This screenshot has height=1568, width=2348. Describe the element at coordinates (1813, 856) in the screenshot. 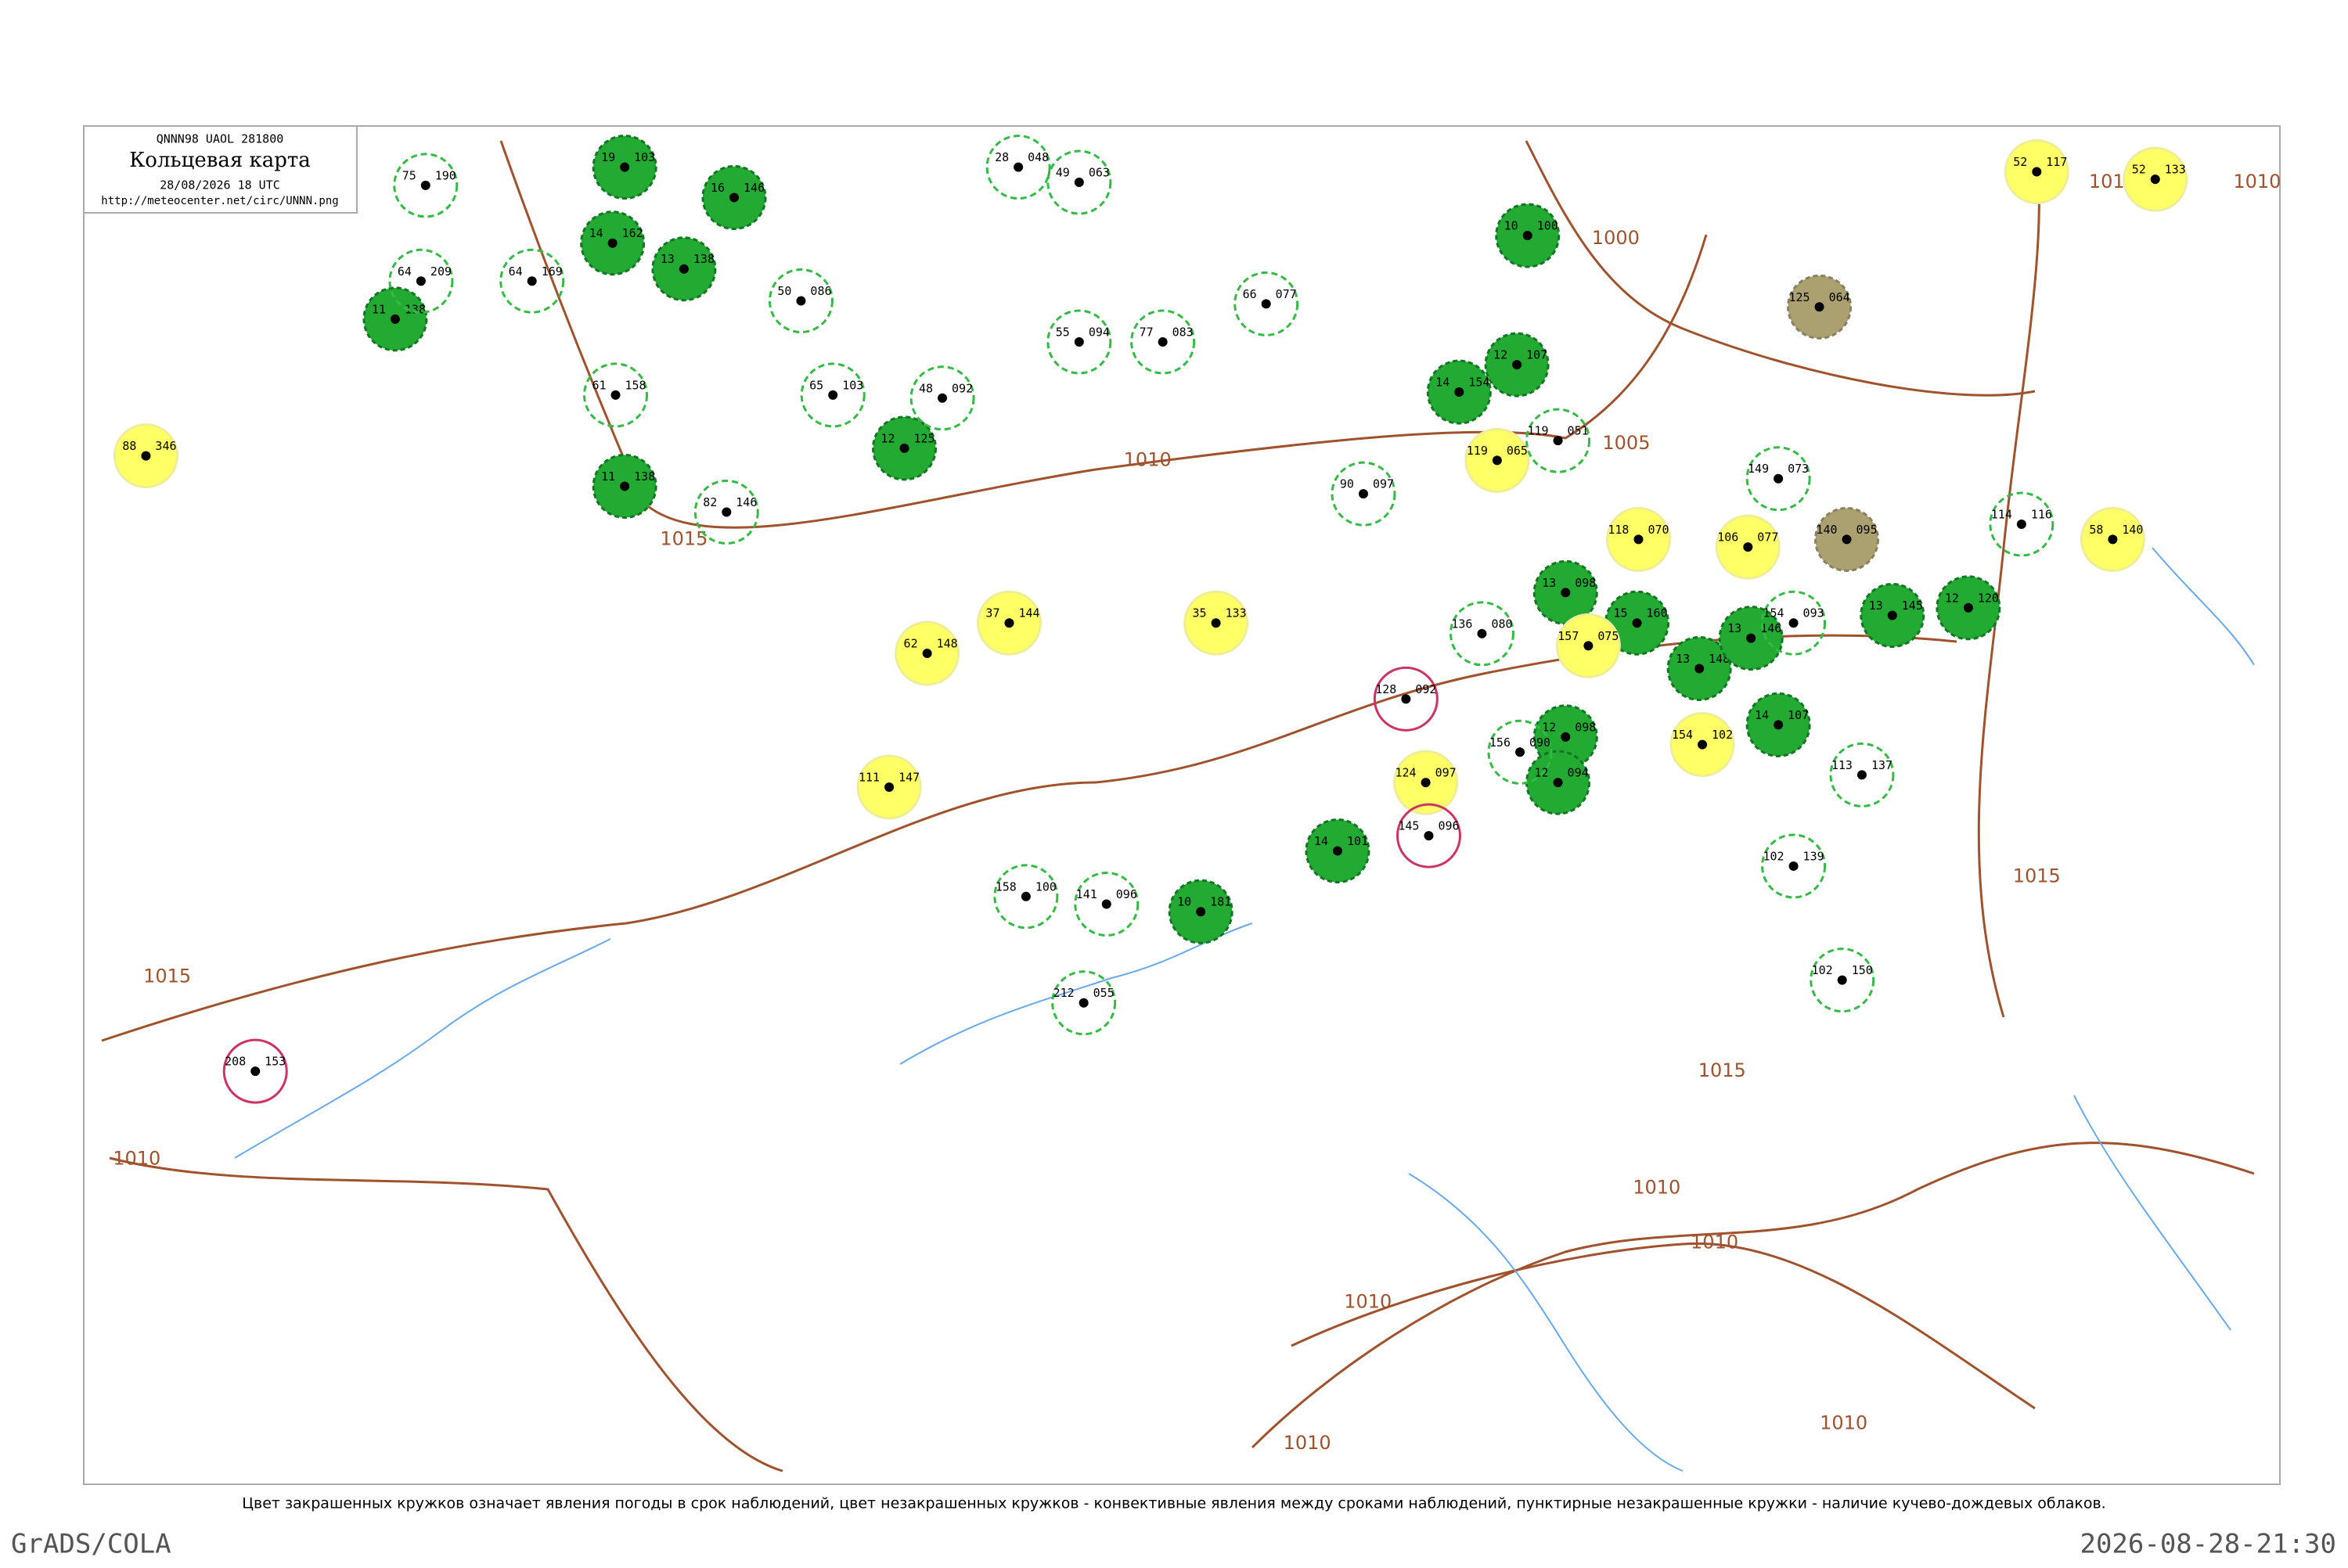

I see `station-pressure: 139` at that location.